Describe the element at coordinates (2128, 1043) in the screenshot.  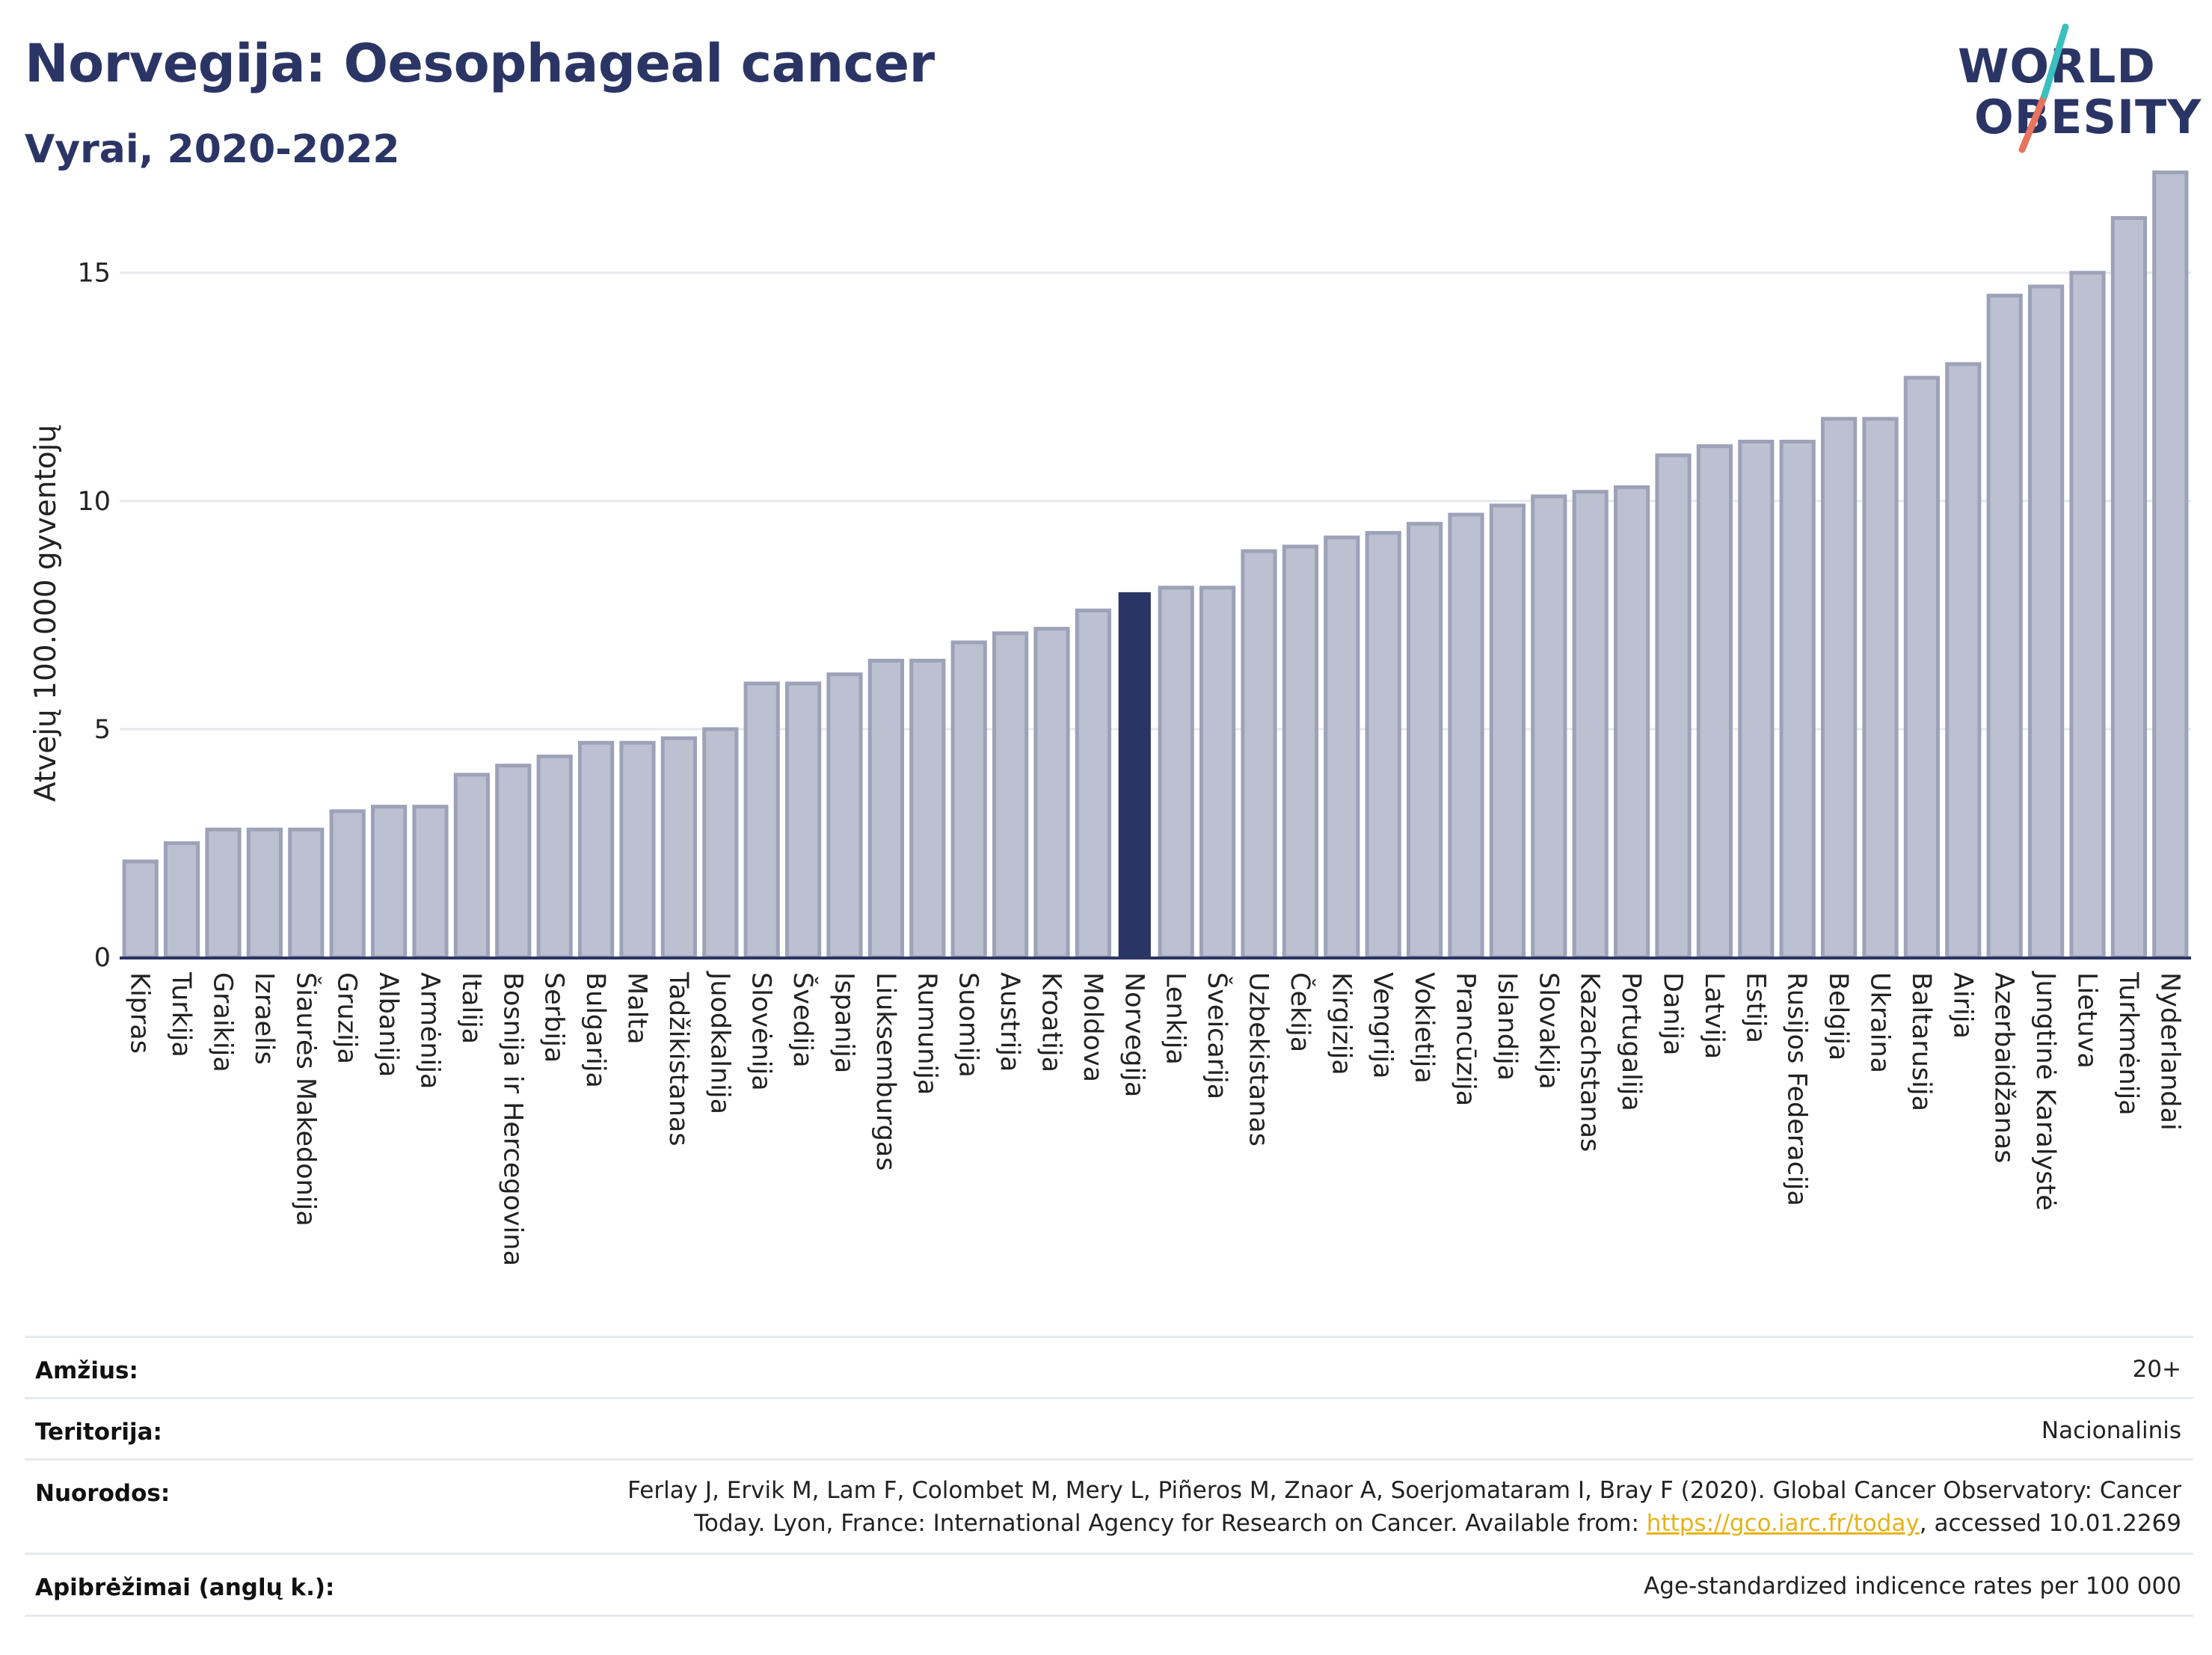
I see `x-category-label: Turkmėnija` at that location.